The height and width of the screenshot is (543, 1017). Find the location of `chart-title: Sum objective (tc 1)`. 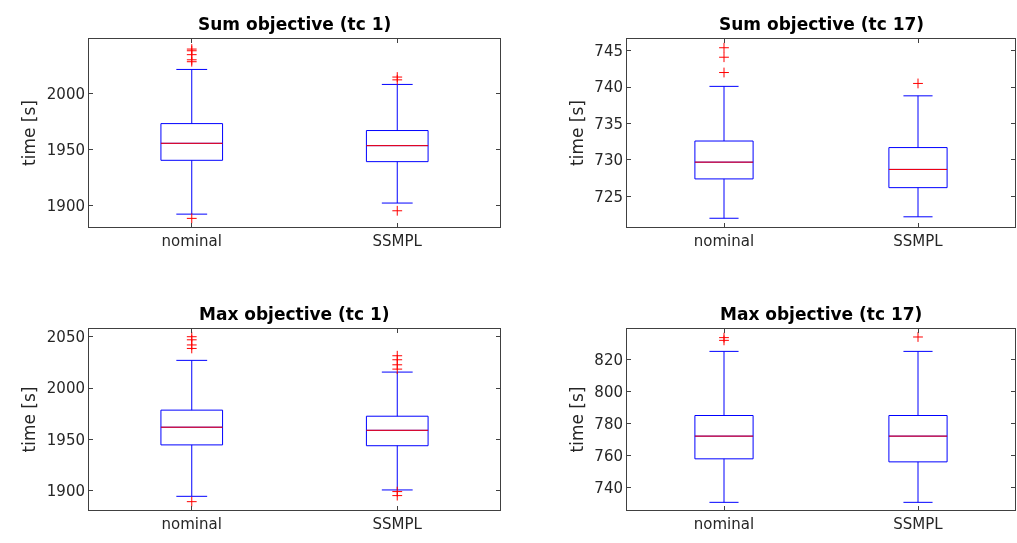

chart-title: Sum objective (tc 1) is located at coordinates (295, 24).